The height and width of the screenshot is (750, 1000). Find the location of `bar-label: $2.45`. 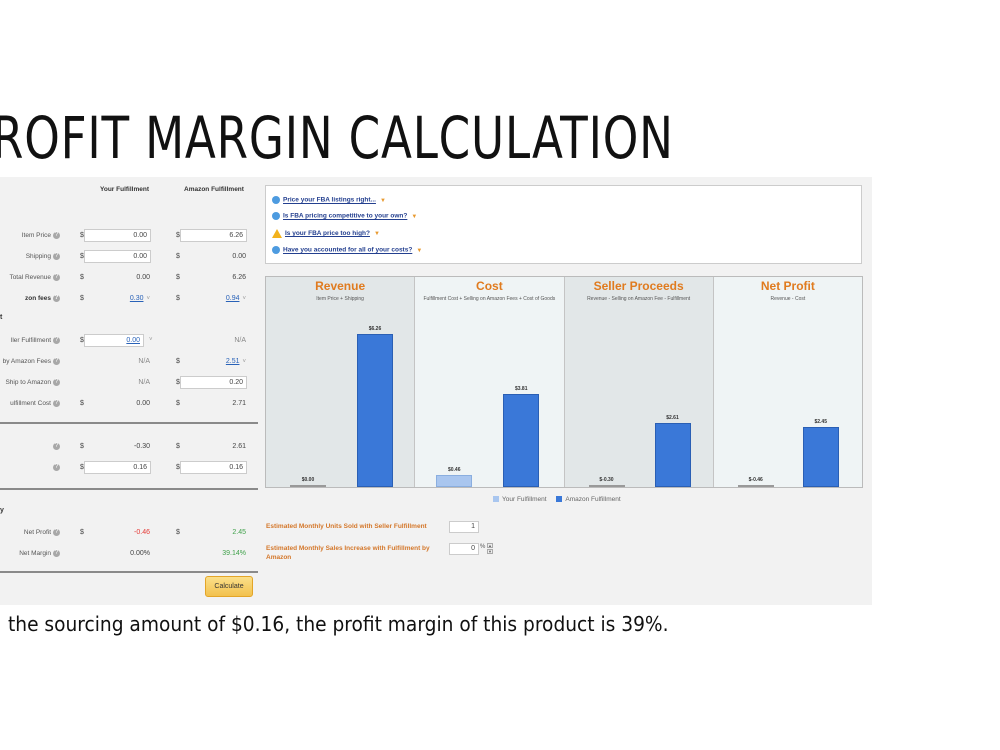

bar-label: $2.45 is located at coordinates (820, 422).